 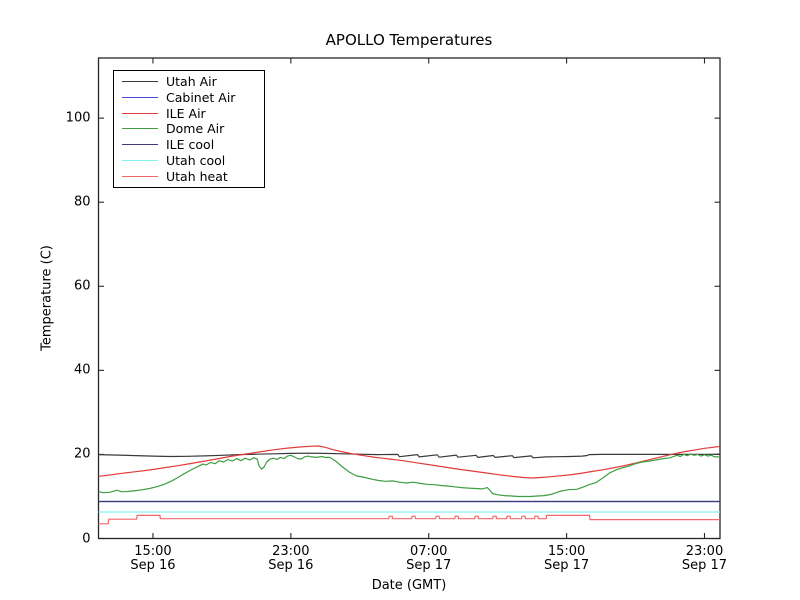 I want to click on legend-label: Cabinet Air, so click(x=201, y=98).